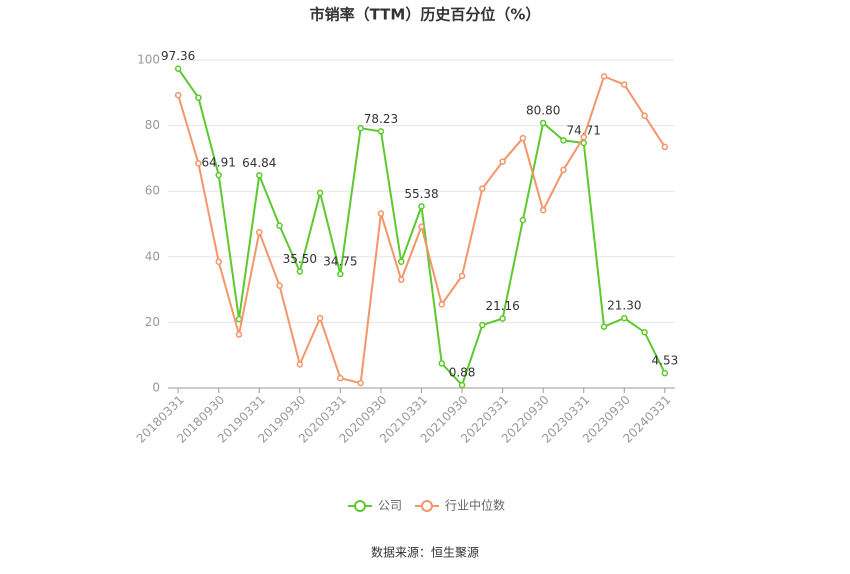 This screenshot has width=850, height=574. I want to click on data-label: 0.88, so click(462, 373).